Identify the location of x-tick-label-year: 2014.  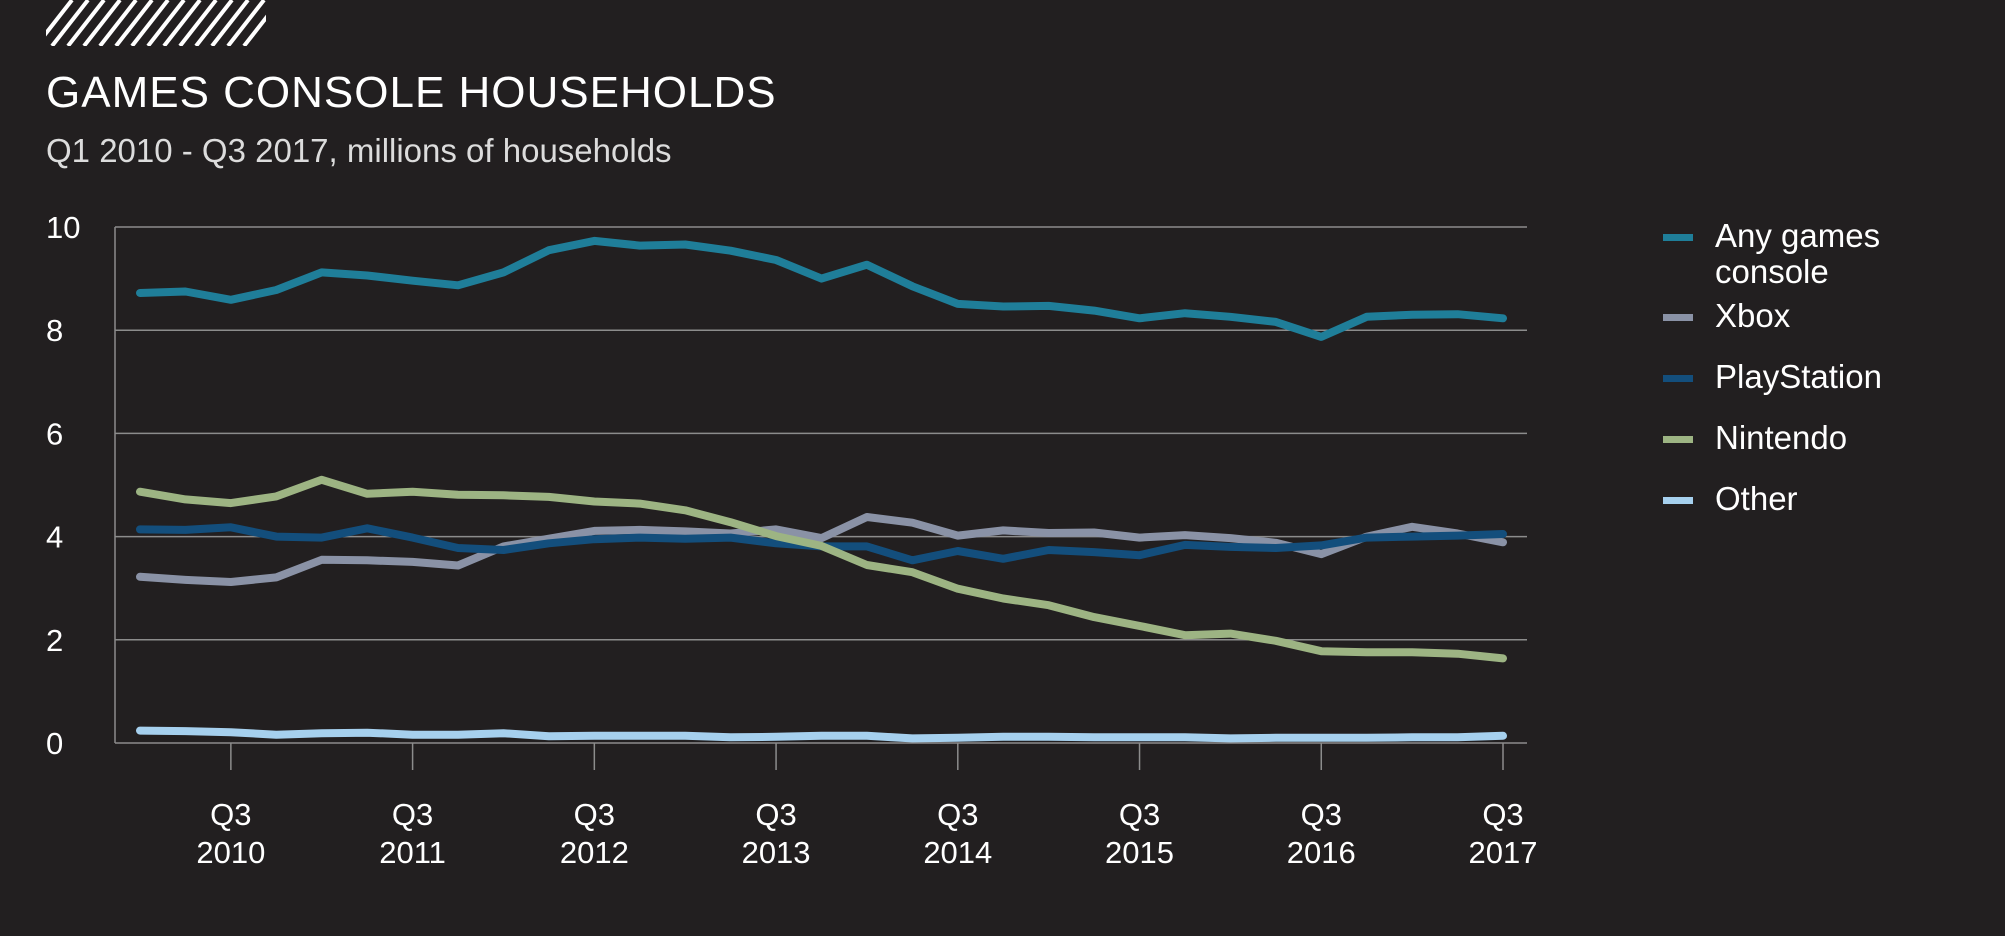
(957, 852).